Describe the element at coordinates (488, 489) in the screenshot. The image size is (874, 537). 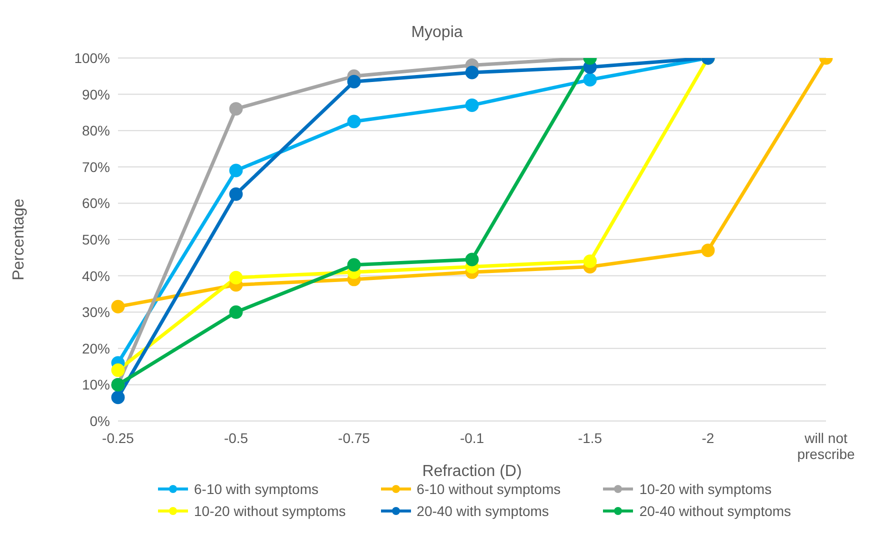
I see `legend-label: 6-10 without symptoms` at that location.